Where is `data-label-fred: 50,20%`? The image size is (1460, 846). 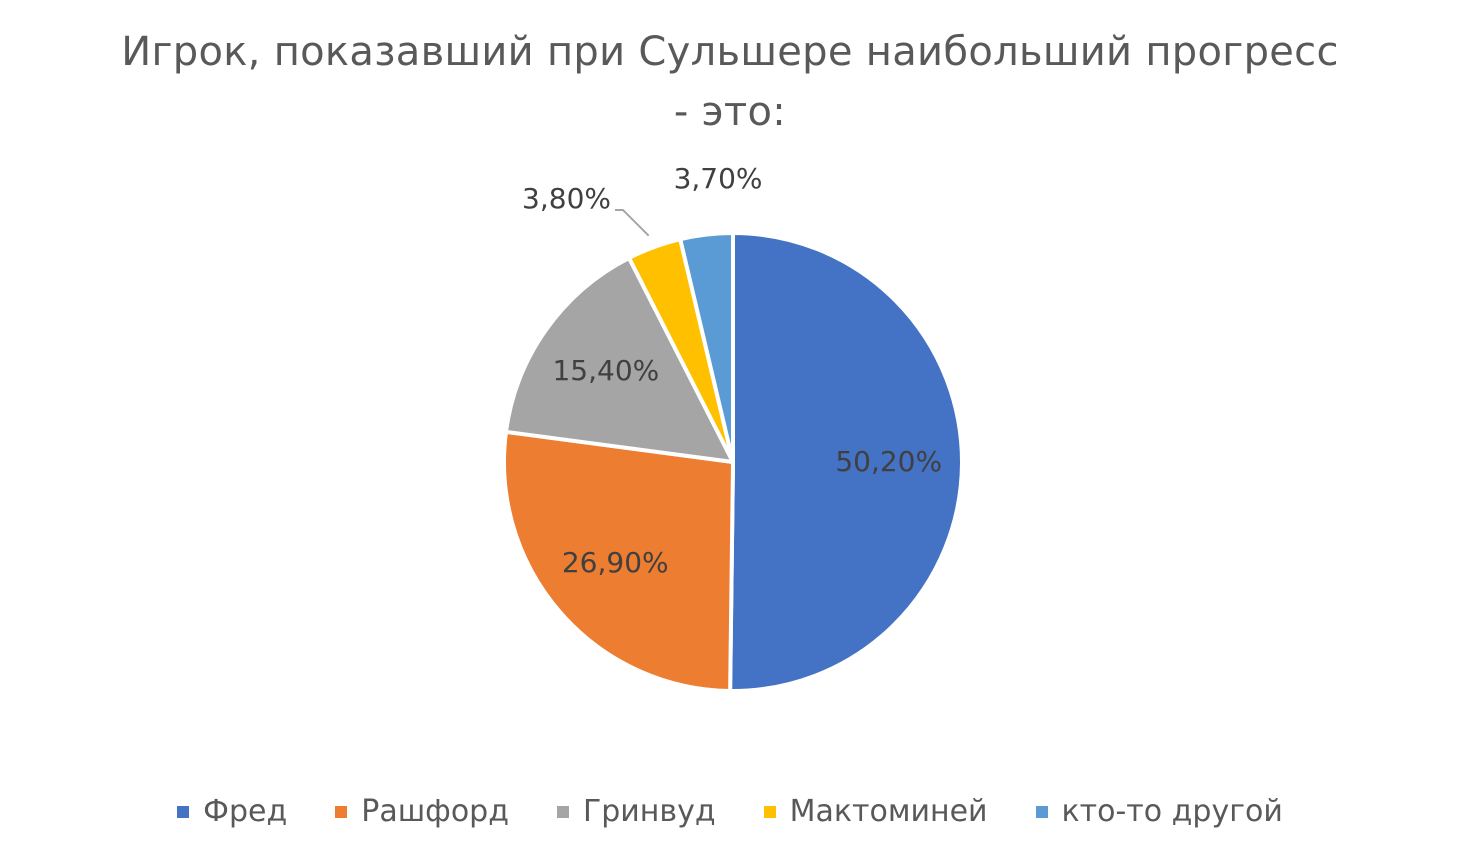
data-label-fred: 50,20% is located at coordinates (888, 461).